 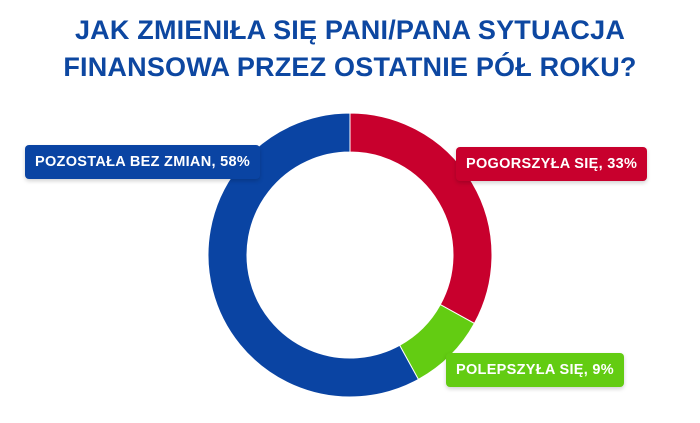 I want to click on label-unchanged: POZOSTAŁA BEZ ZMIAN, 58%, so click(x=143, y=162).